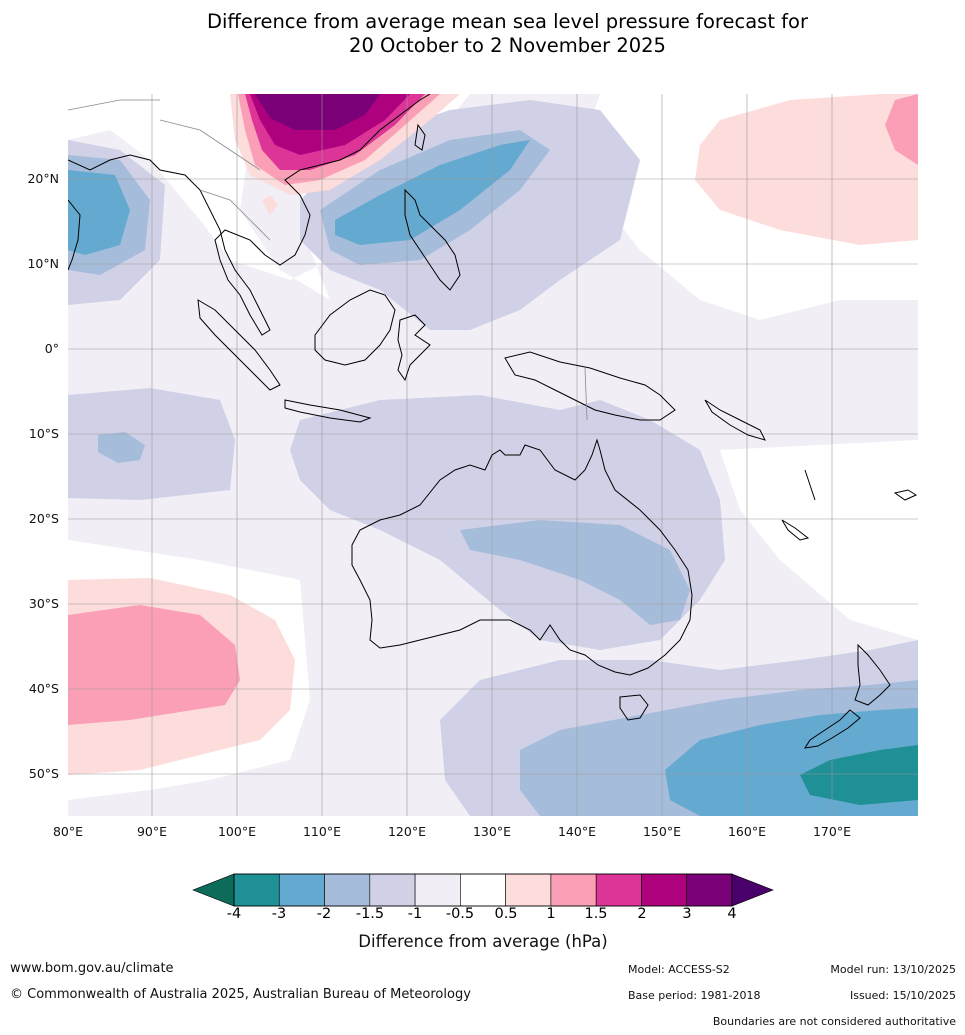 The height and width of the screenshot is (1035, 965). I want to click on australia-coastline, so click(522, 557).